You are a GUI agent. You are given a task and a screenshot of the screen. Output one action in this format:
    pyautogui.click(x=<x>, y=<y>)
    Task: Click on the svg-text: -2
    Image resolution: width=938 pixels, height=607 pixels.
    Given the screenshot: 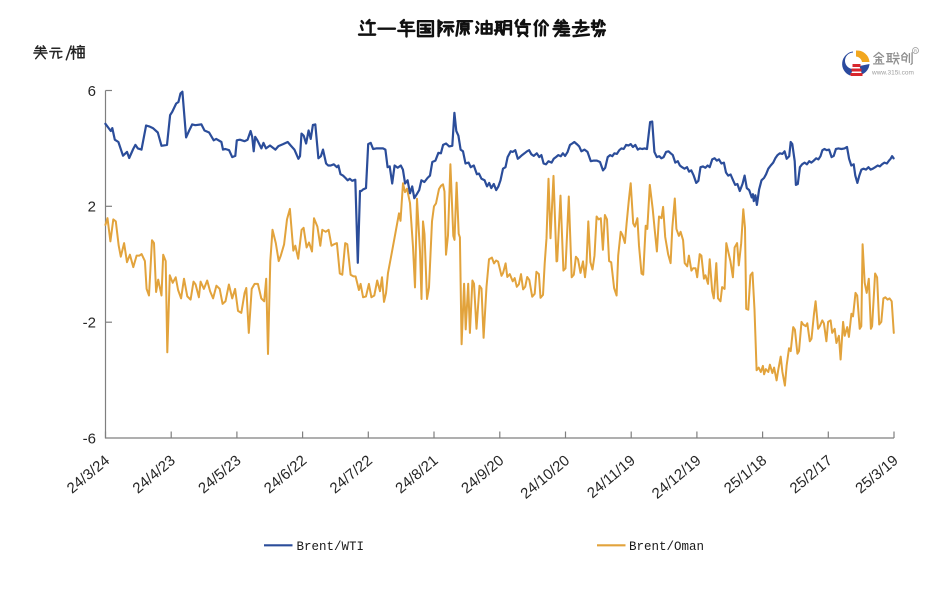 What is the action you would take?
    pyautogui.click(x=89, y=323)
    